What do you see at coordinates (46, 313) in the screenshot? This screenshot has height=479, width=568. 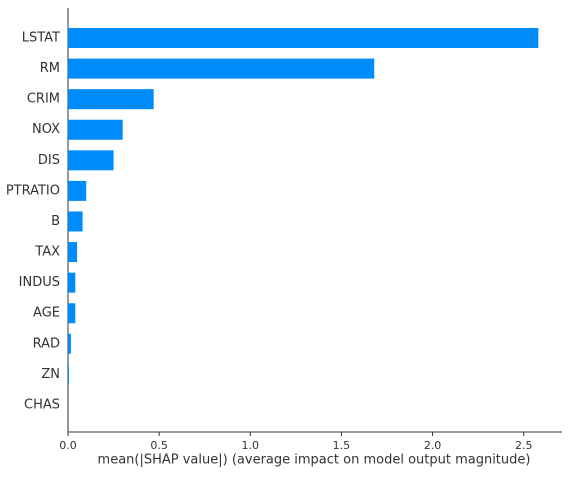 I see `y-tick-label: AGE` at bounding box center [46, 313].